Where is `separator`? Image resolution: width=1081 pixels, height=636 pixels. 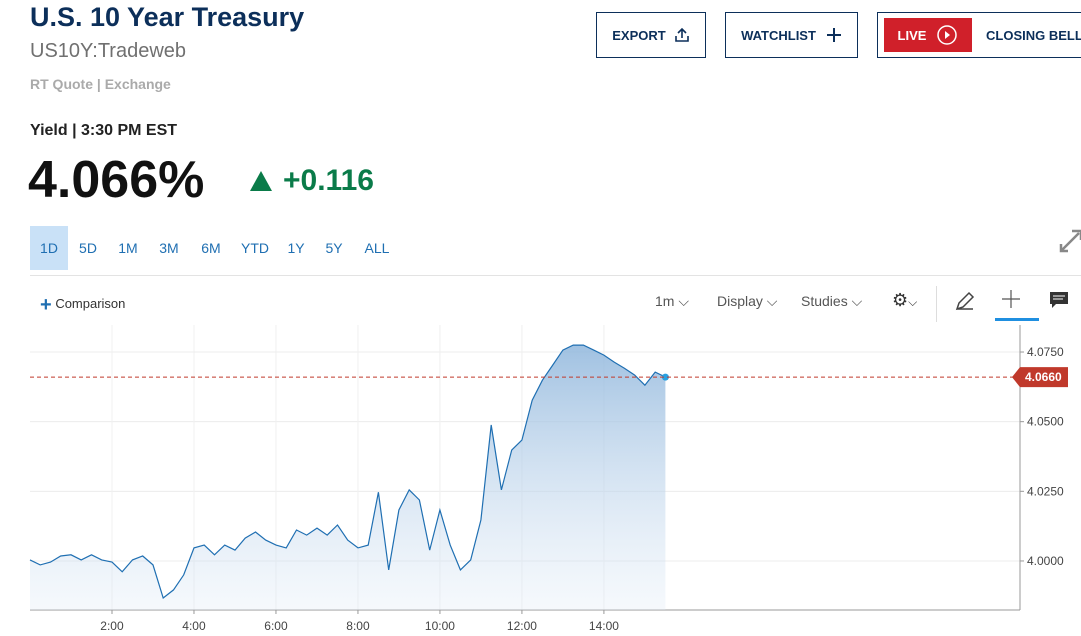
separator is located at coordinates (555, 275).